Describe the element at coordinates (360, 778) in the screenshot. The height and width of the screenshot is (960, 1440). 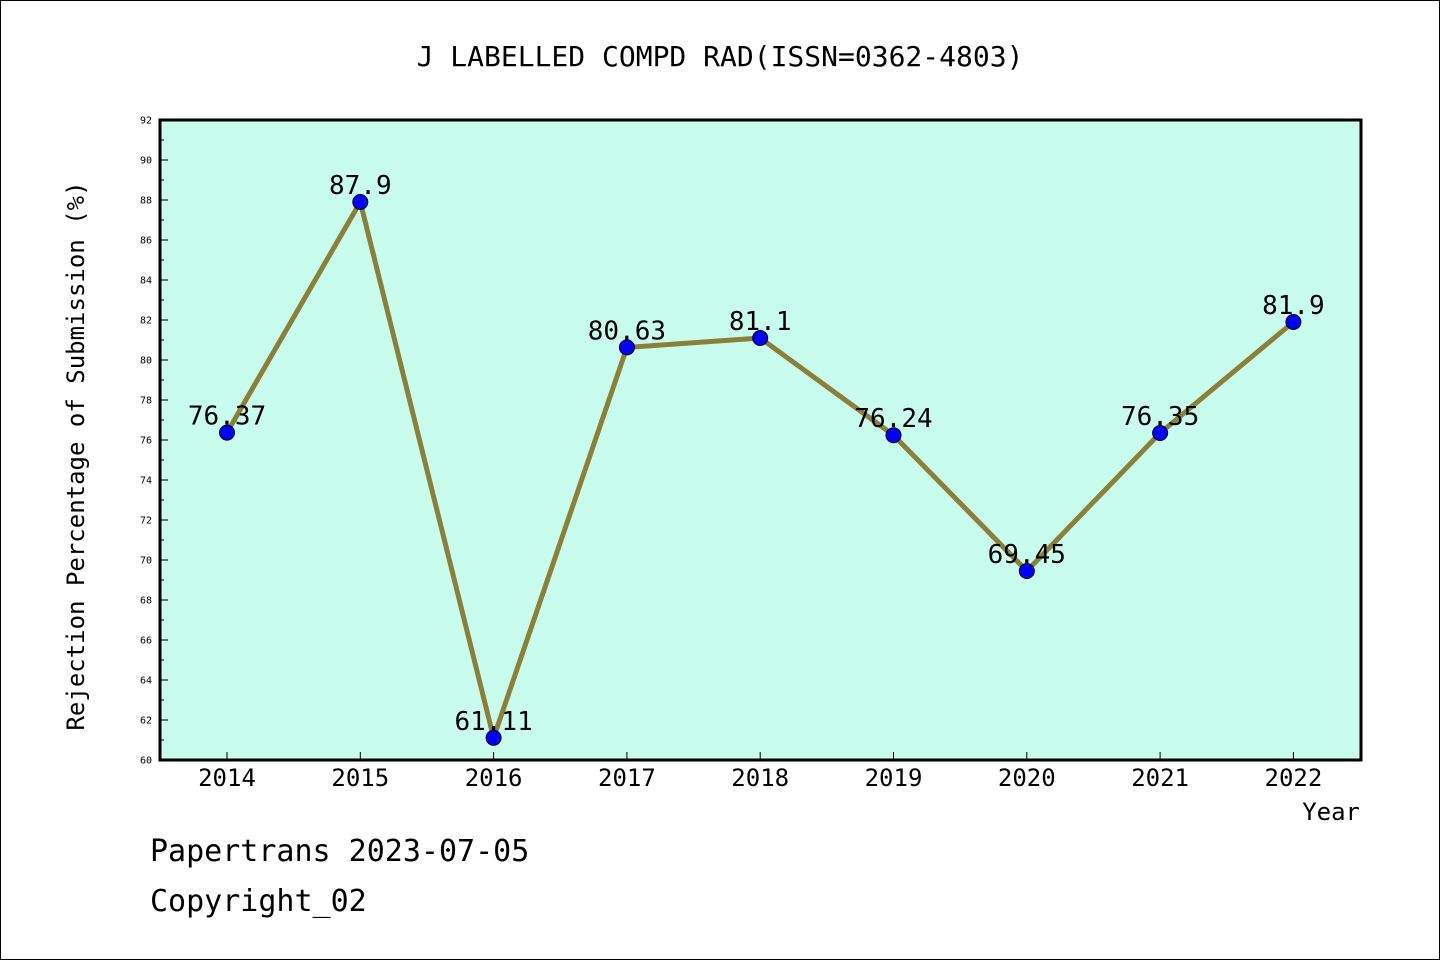
I see `x-tick-label: 2015` at that location.